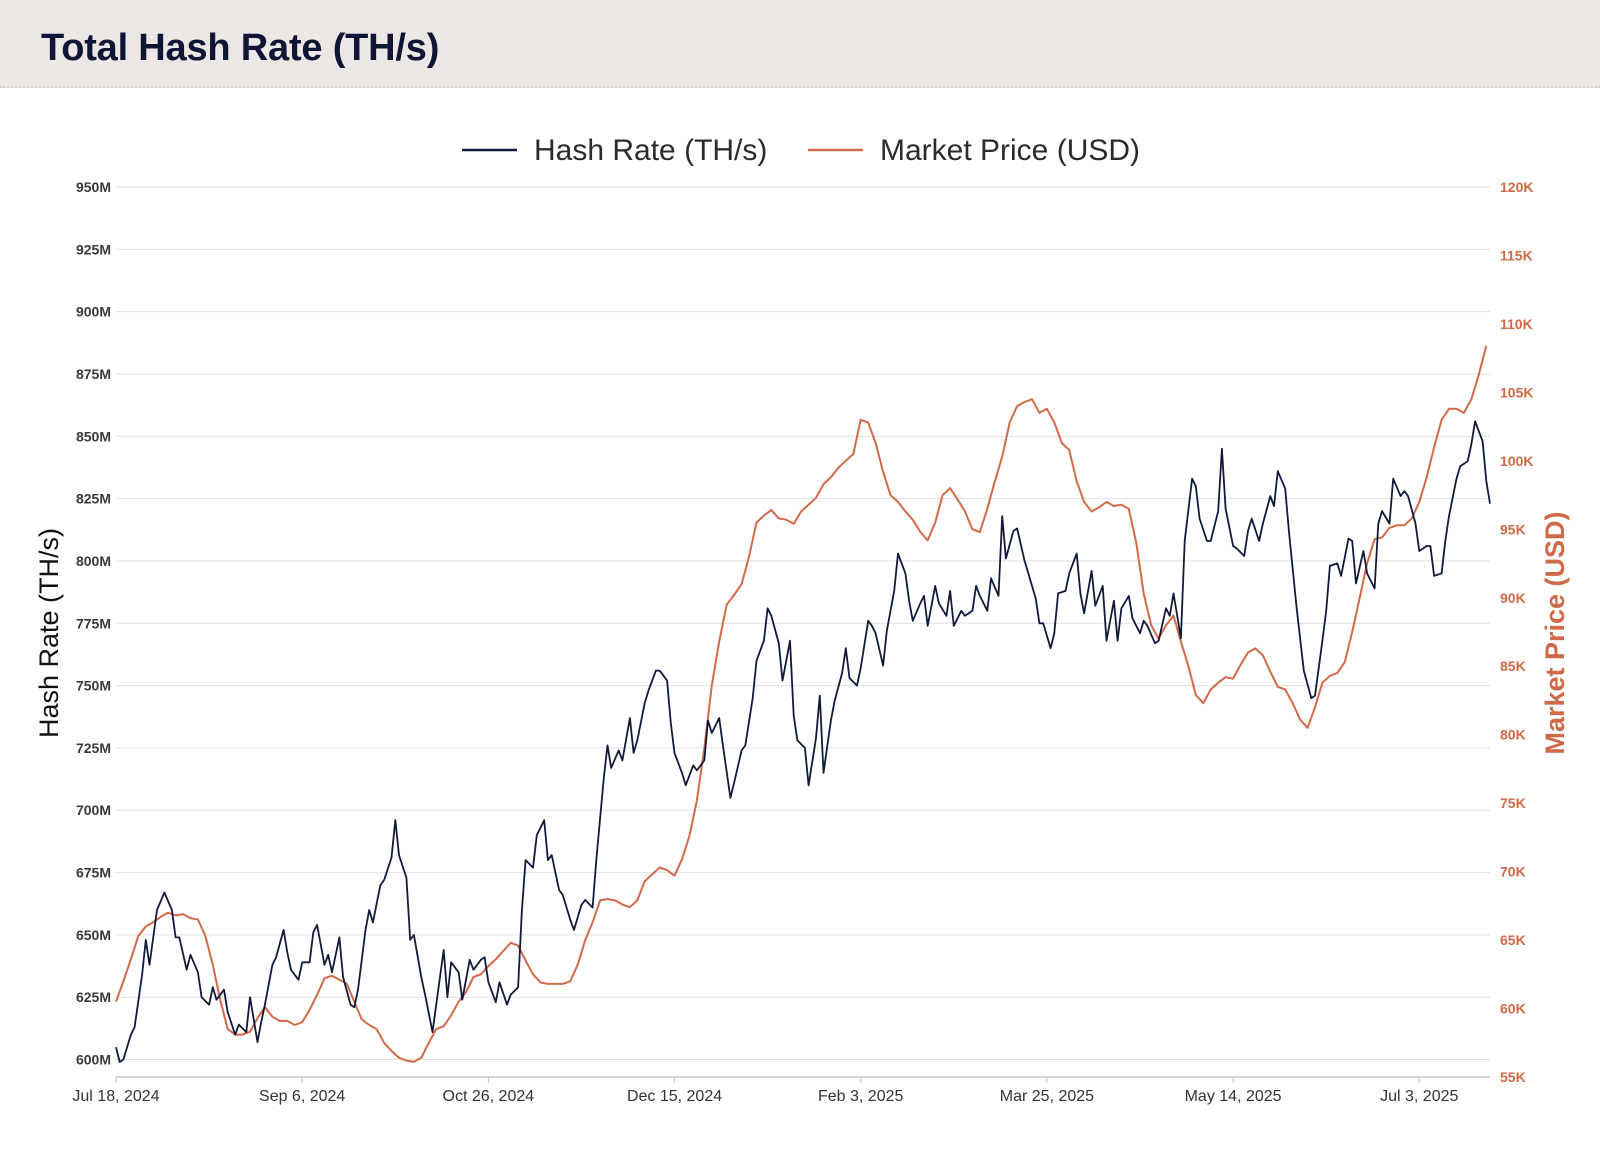 The image size is (1600, 1154). What do you see at coordinates (1513, 735) in the screenshot?
I see `right-tick-label: 80K` at bounding box center [1513, 735].